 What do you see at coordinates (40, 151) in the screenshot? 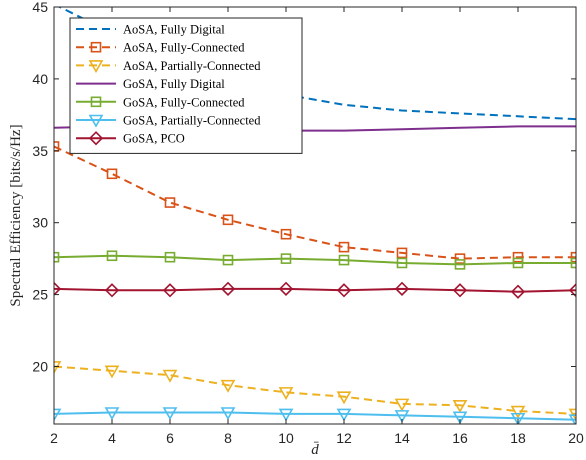
I see `y-tick-label: 35` at bounding box center [40, 151].